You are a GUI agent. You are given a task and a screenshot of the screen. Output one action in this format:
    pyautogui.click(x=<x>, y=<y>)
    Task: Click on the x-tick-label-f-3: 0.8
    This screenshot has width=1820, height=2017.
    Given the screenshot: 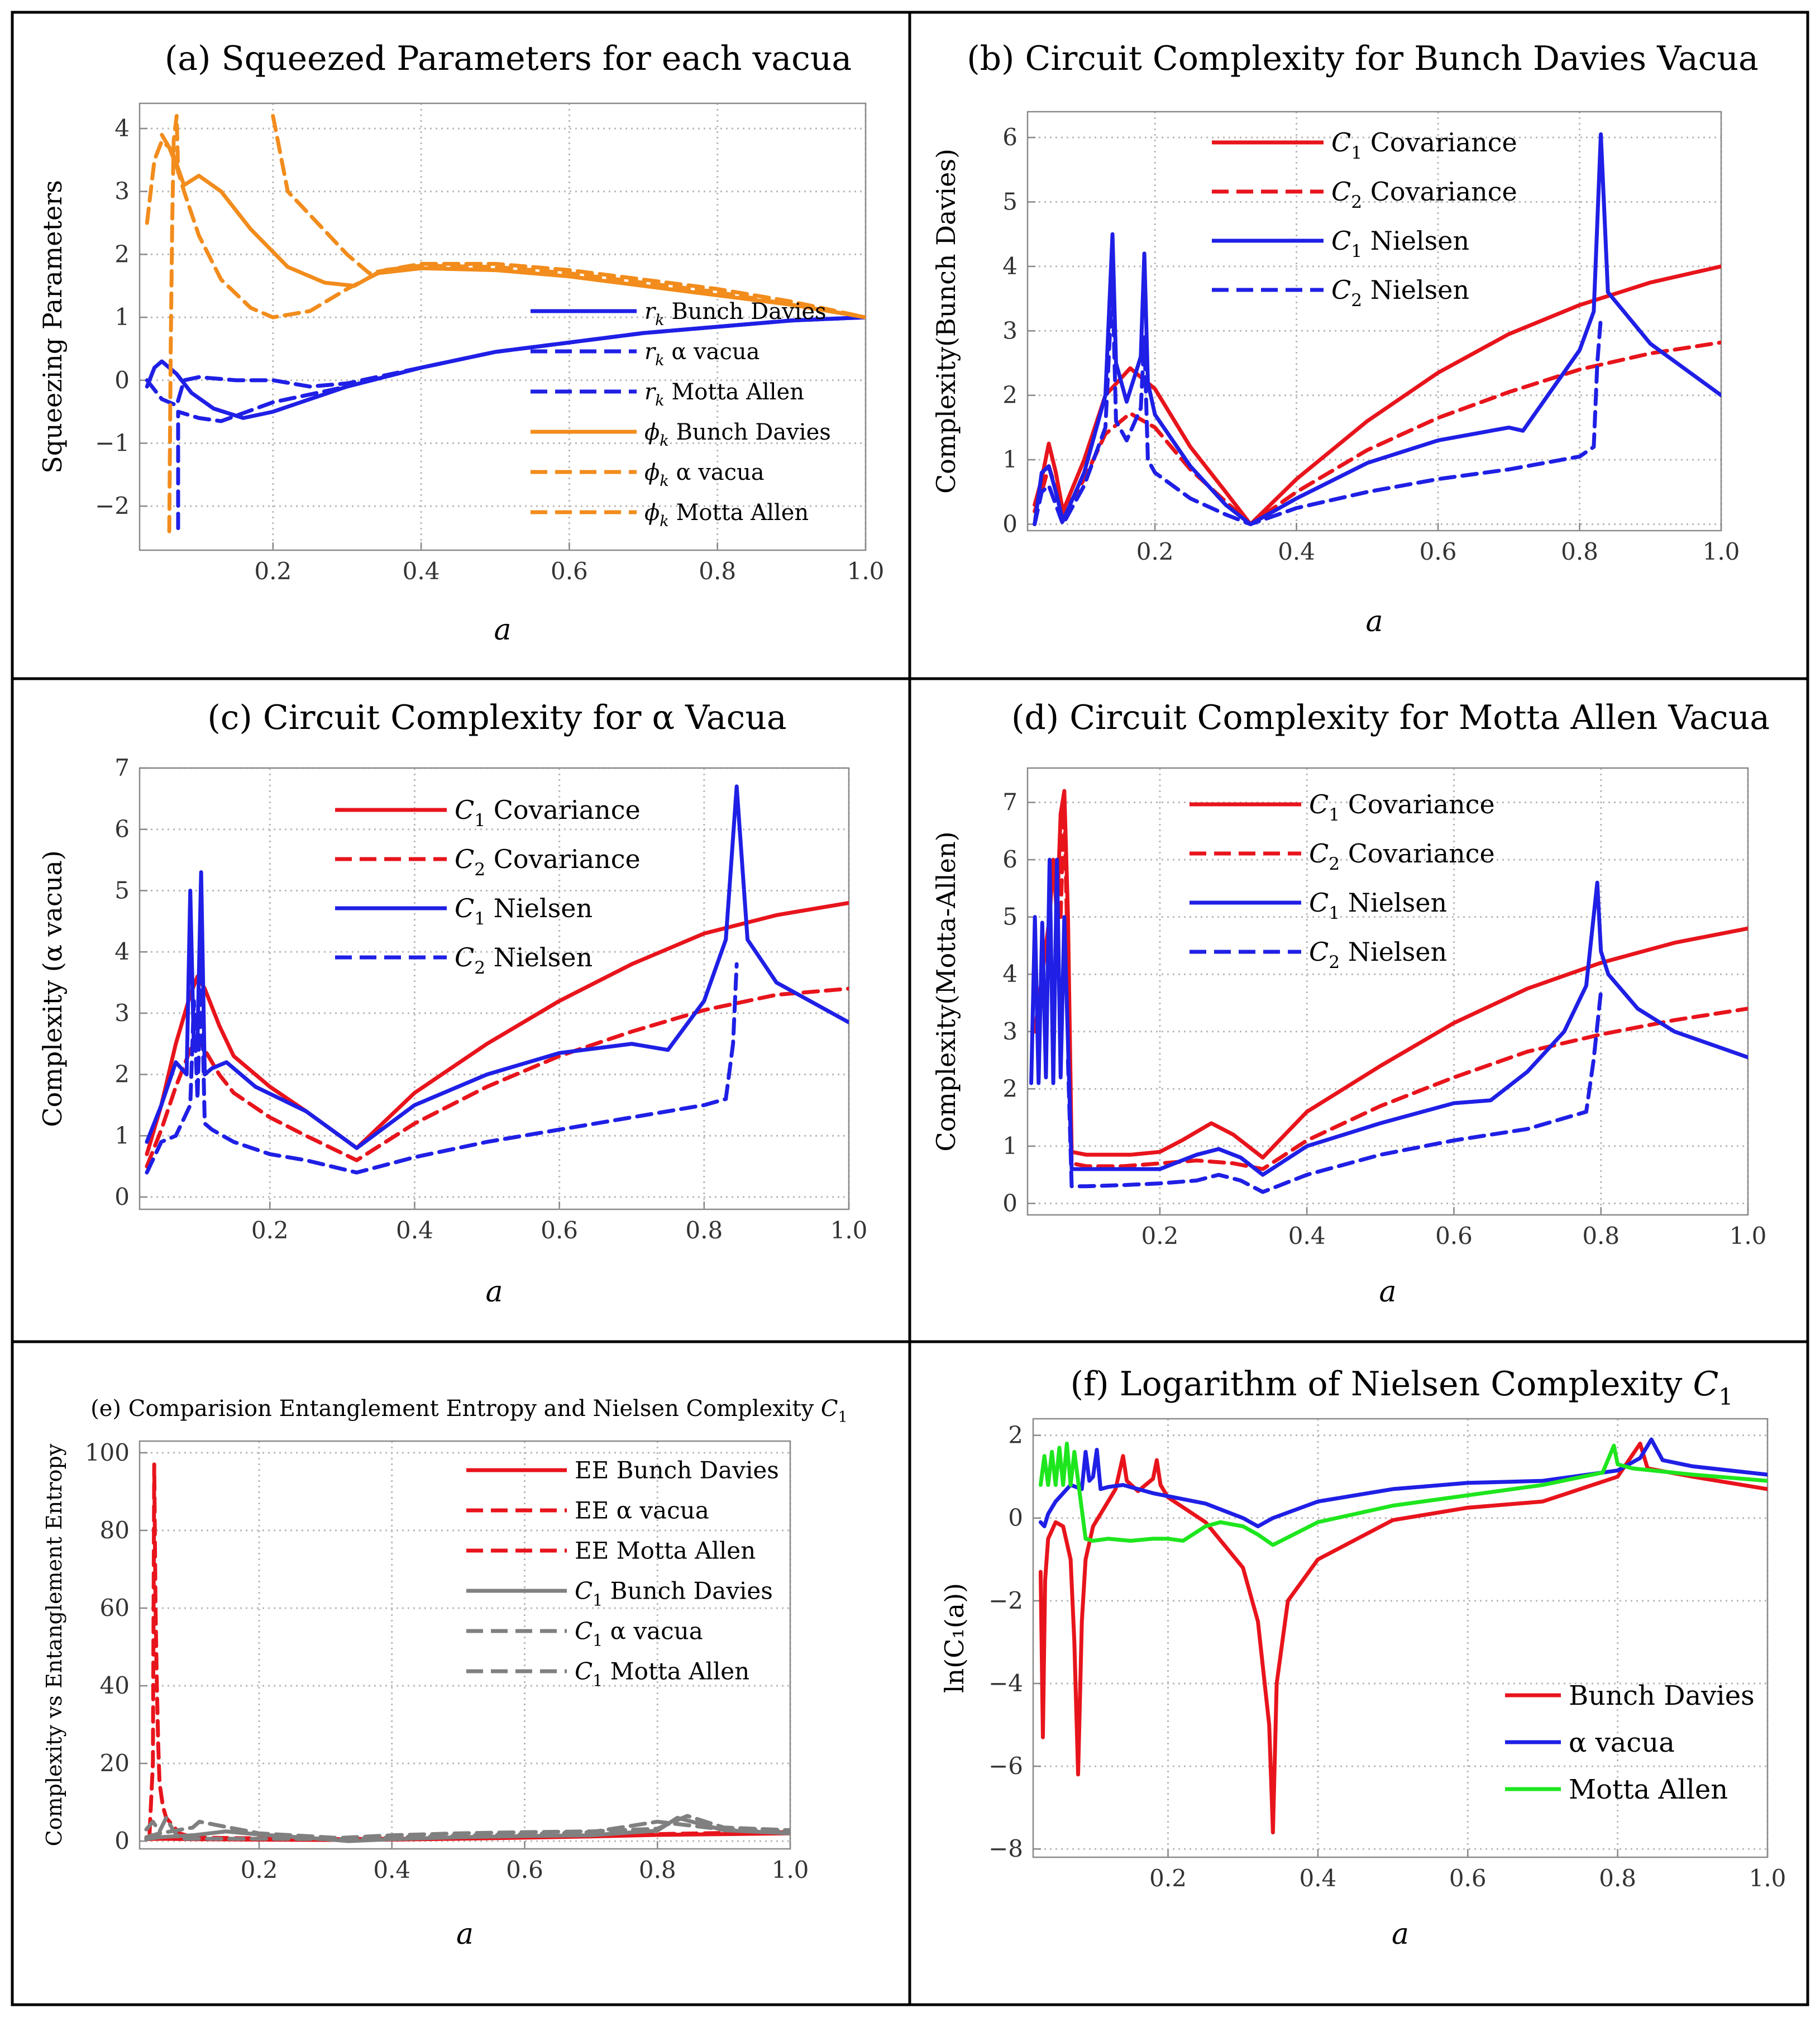 What is the action you would take?
    pyautogui.click(x=1618, y=1878)
    